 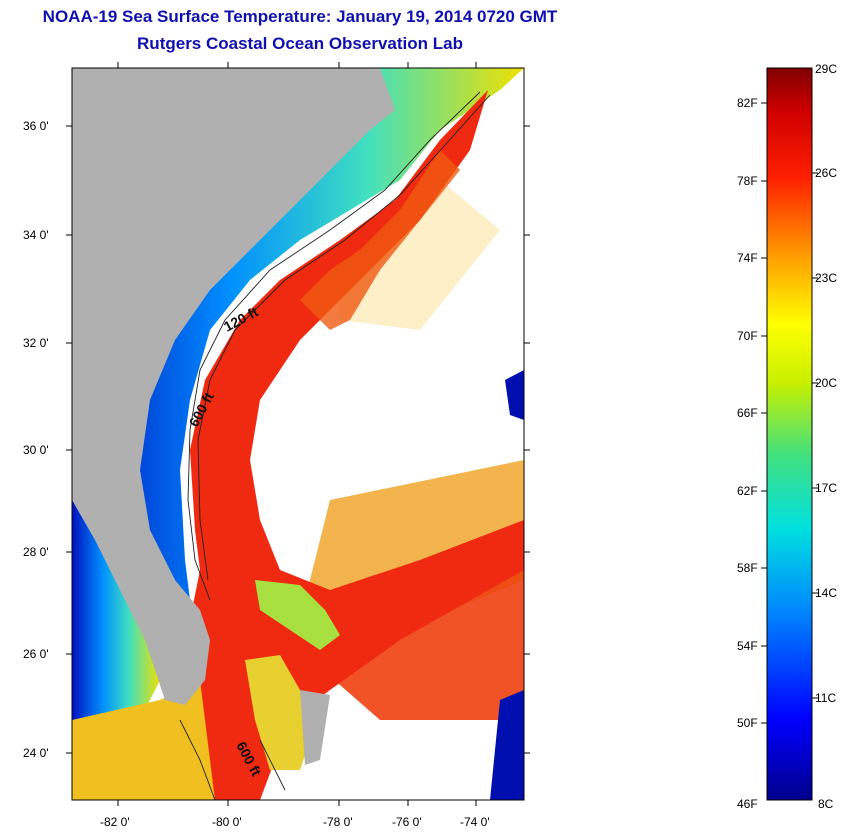 What do you see at coordinates (752, 453) in the screenshot?
I see `colorbar-fahrenheit-labels: 82F 78F 74F 70F 66F 62F 58F 54F 50F 46F` at bounding box center [752, 453].